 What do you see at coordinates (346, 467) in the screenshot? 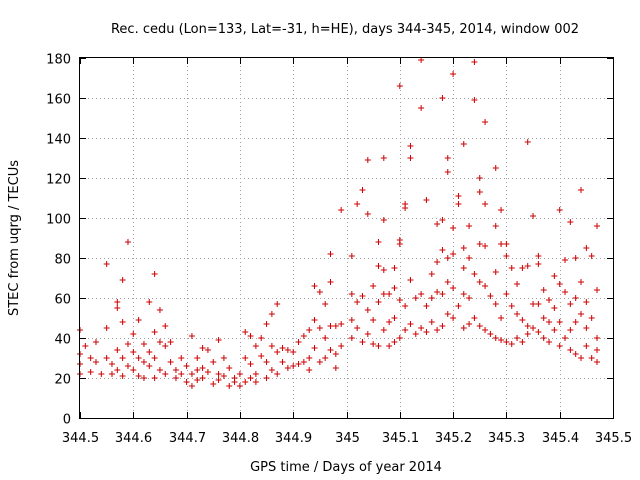
I see `x-axis-label: GPS time / Days of year 2014` at bounding box center [346, 467].